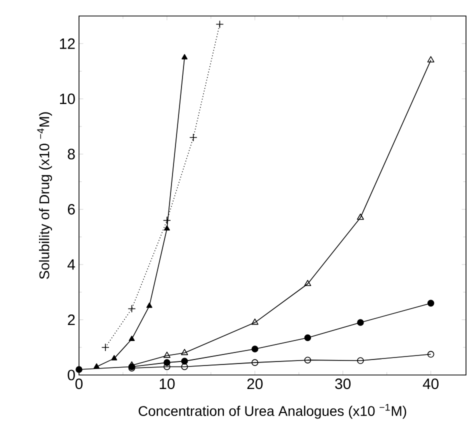 Image resolution: width=468 pixels, height=437 pixels. I want to click on y-tick-label: 0, so click(71, 375).